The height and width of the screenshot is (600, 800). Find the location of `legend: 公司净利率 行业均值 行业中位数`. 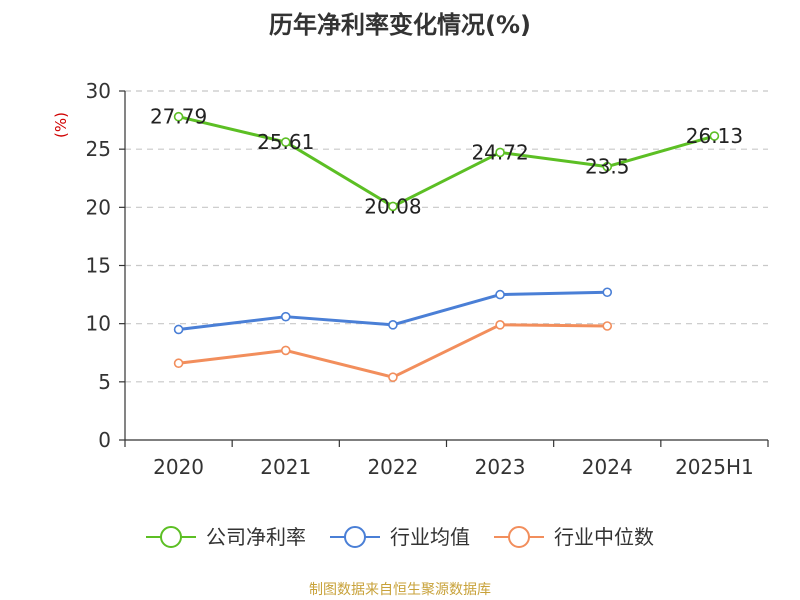

legend: 公司净利率 行业均值 行业中位数 is located at coordinates (400, 537).